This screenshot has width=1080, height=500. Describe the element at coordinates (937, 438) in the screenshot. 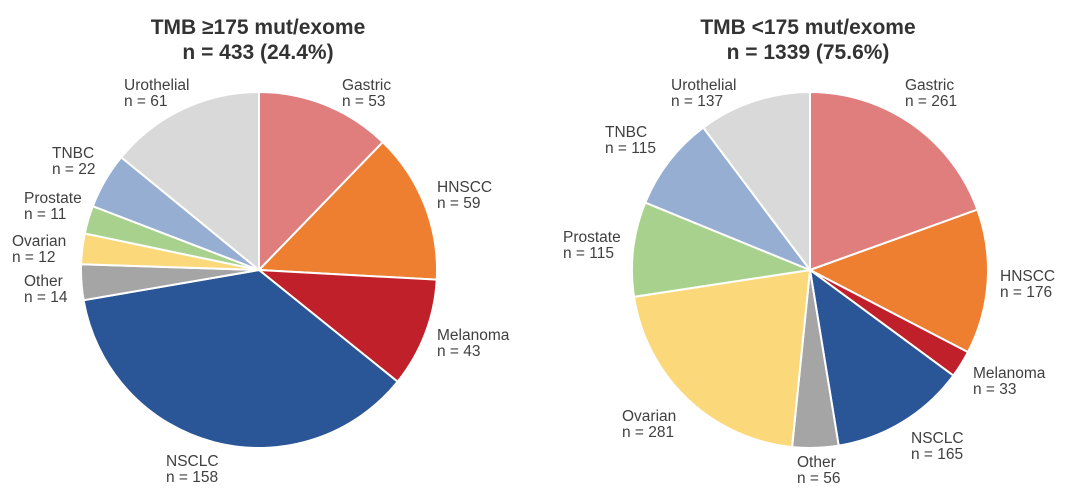

I see `right-pie-label-nsclc: NSCLC` at that location.